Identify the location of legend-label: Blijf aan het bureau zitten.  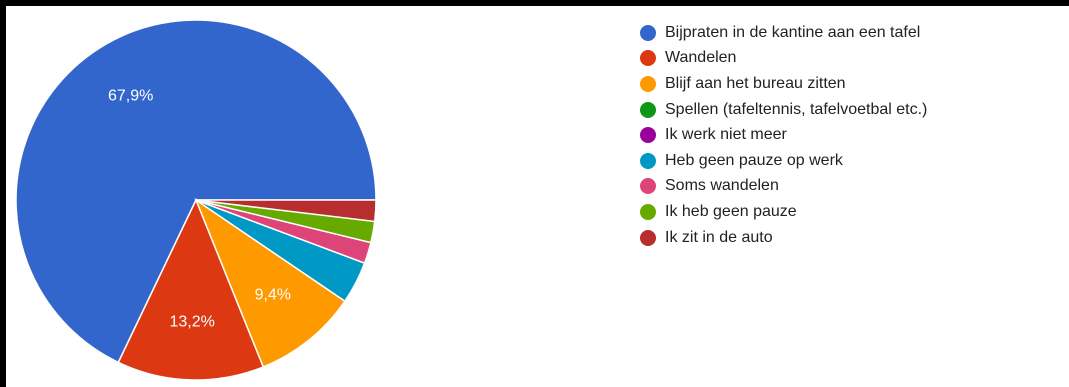
(755, 83).